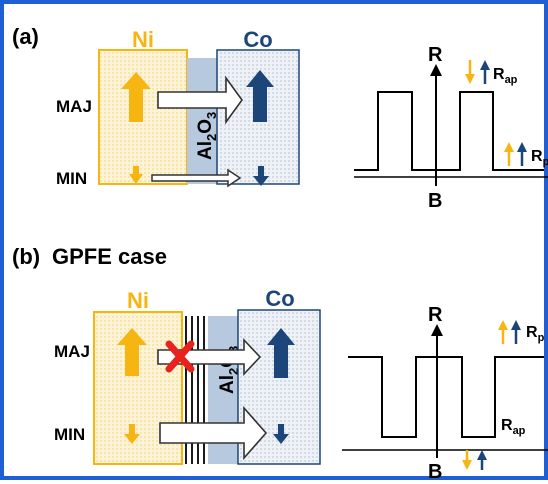 This screenshot has width=548, height=484. What do you see at coordinates (435, 315) in the screenshot?
I see `plot-b-y-label: R` at bounding box center [435, 315].